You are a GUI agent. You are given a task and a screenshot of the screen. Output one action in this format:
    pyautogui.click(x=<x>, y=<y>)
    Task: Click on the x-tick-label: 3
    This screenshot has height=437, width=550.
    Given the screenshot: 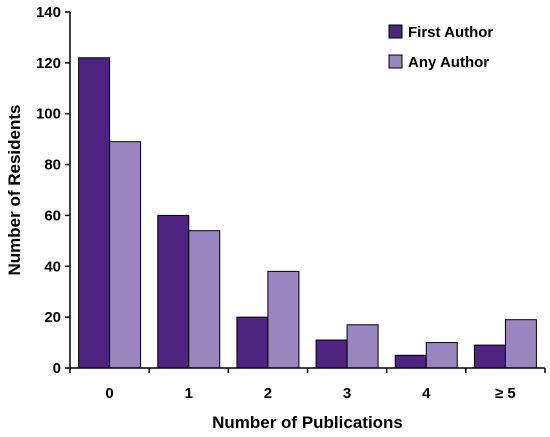 What is the action you would take?
    pyautogui.click(x=347, y=393)
    